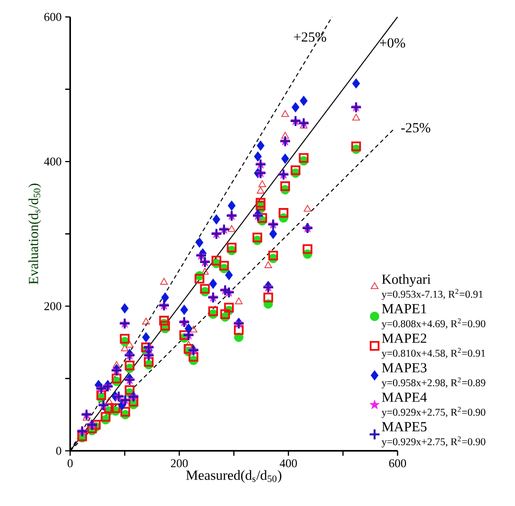 This screenshot has width=515, height=506. What do you see at coordinates (404, 368) in the screenshot?
I see `legend-label: MAPE3` at bounding box center [404, 368].